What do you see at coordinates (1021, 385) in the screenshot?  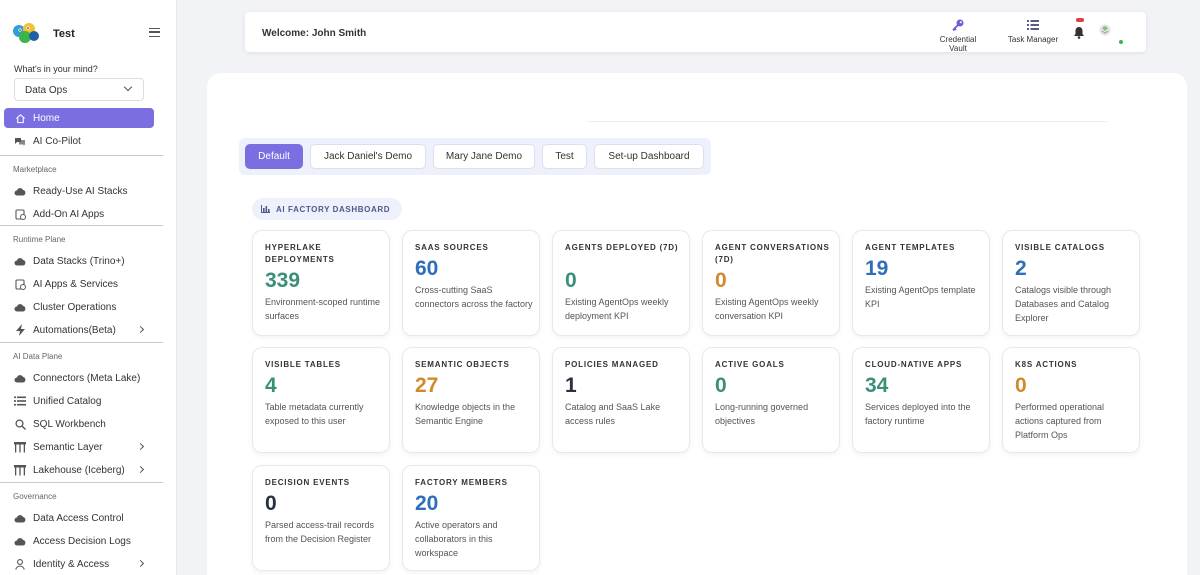 I see `kpi-card-value: 0` at bounding box center [1021, 385].